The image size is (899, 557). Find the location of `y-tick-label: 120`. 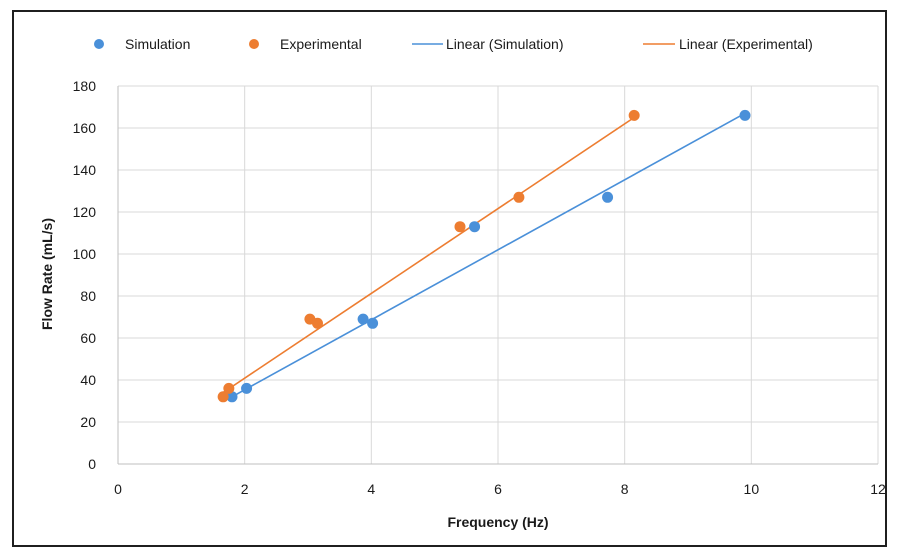

y-tick-label: 120 is located at coordinates (85, 212).